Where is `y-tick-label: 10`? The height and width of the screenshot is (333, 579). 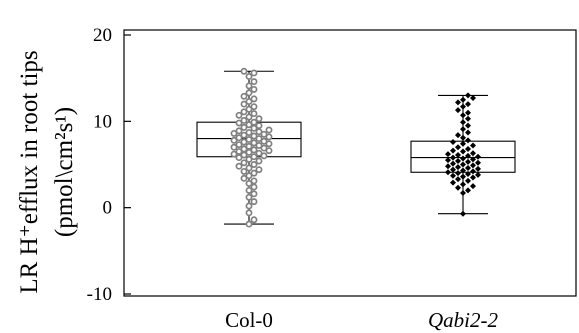
y-tick-label: 10 is located at coordinates (102, 121).